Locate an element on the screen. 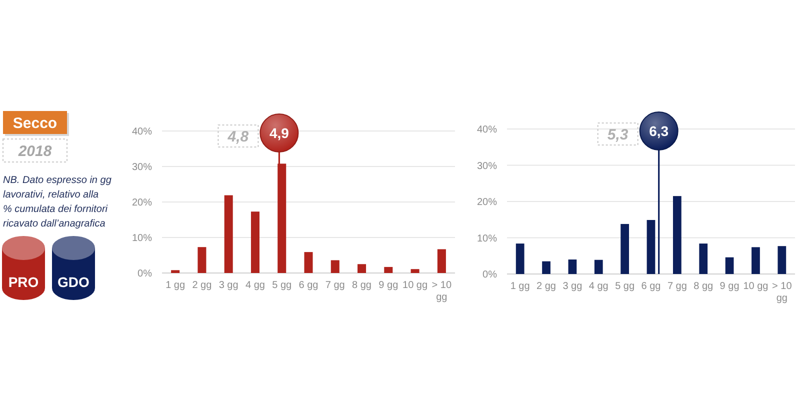 The height and width of the screenshot is (400, 800). ref-line-label: 4,9 is located at coordinates (279, 133).